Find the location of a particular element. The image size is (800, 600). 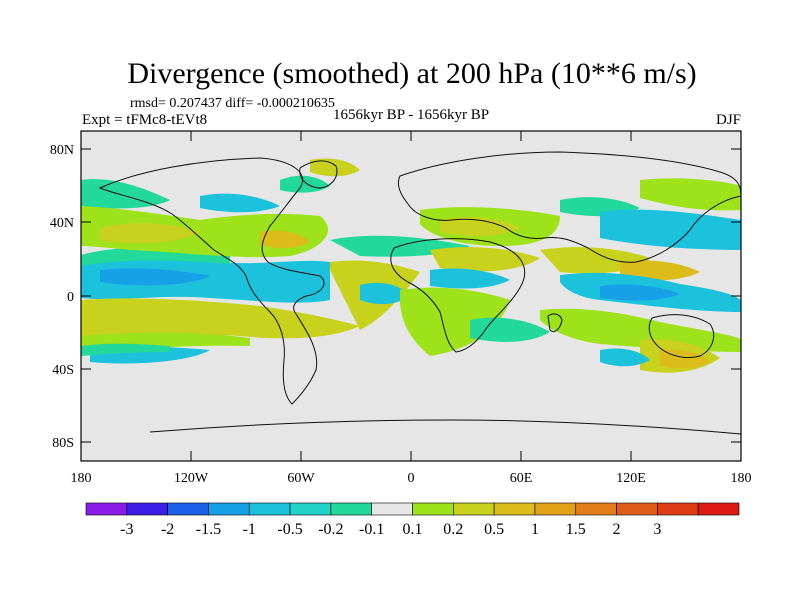

lon-label-120e: 120E is located at coordinates (631, 478).